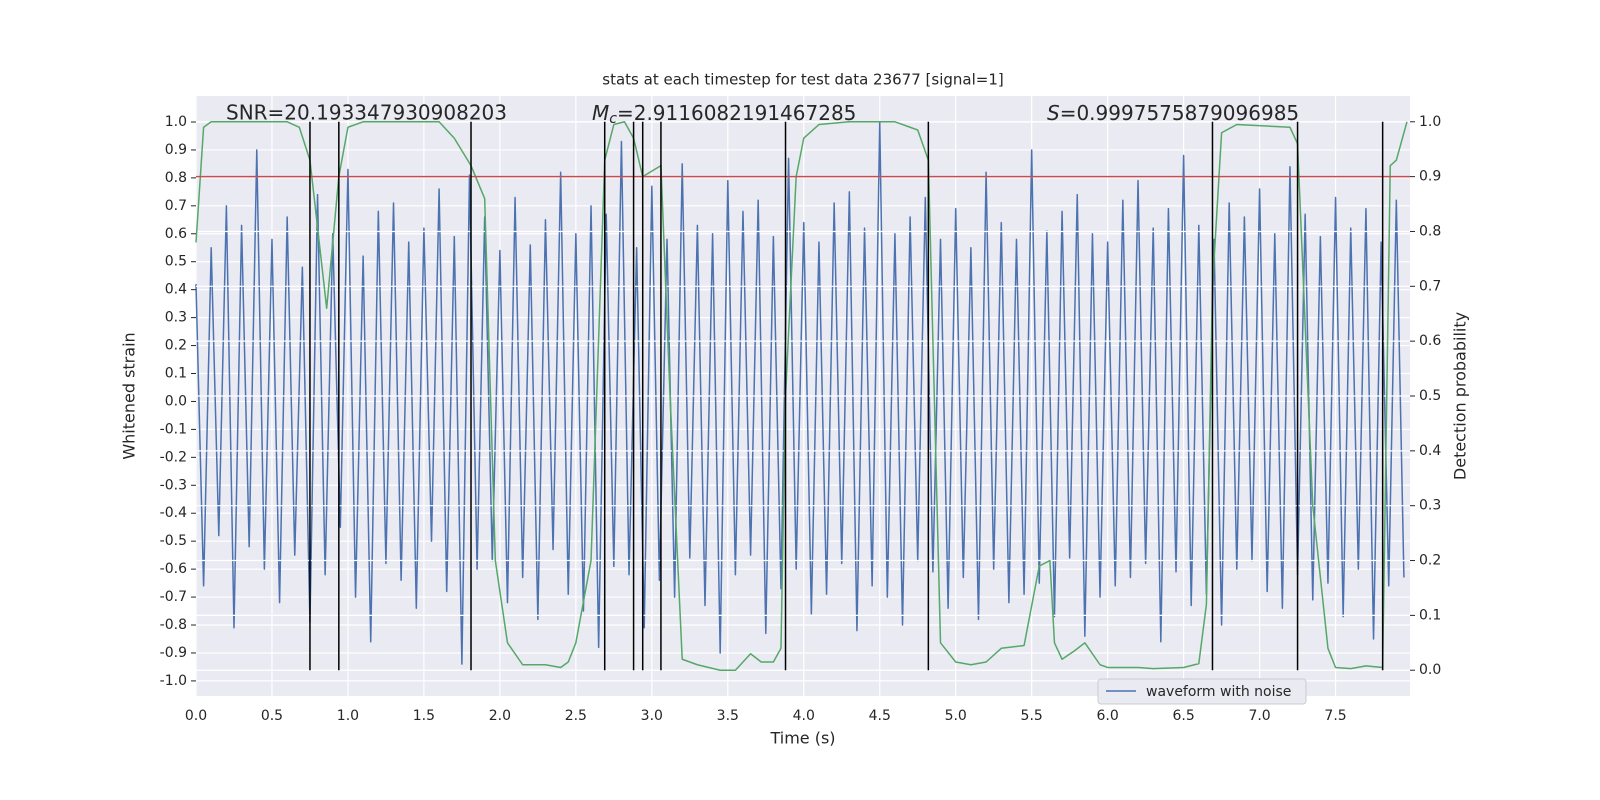 The image size is (1600, 800). I want to click on y-tick-label: -0.8, so click(173, 625).